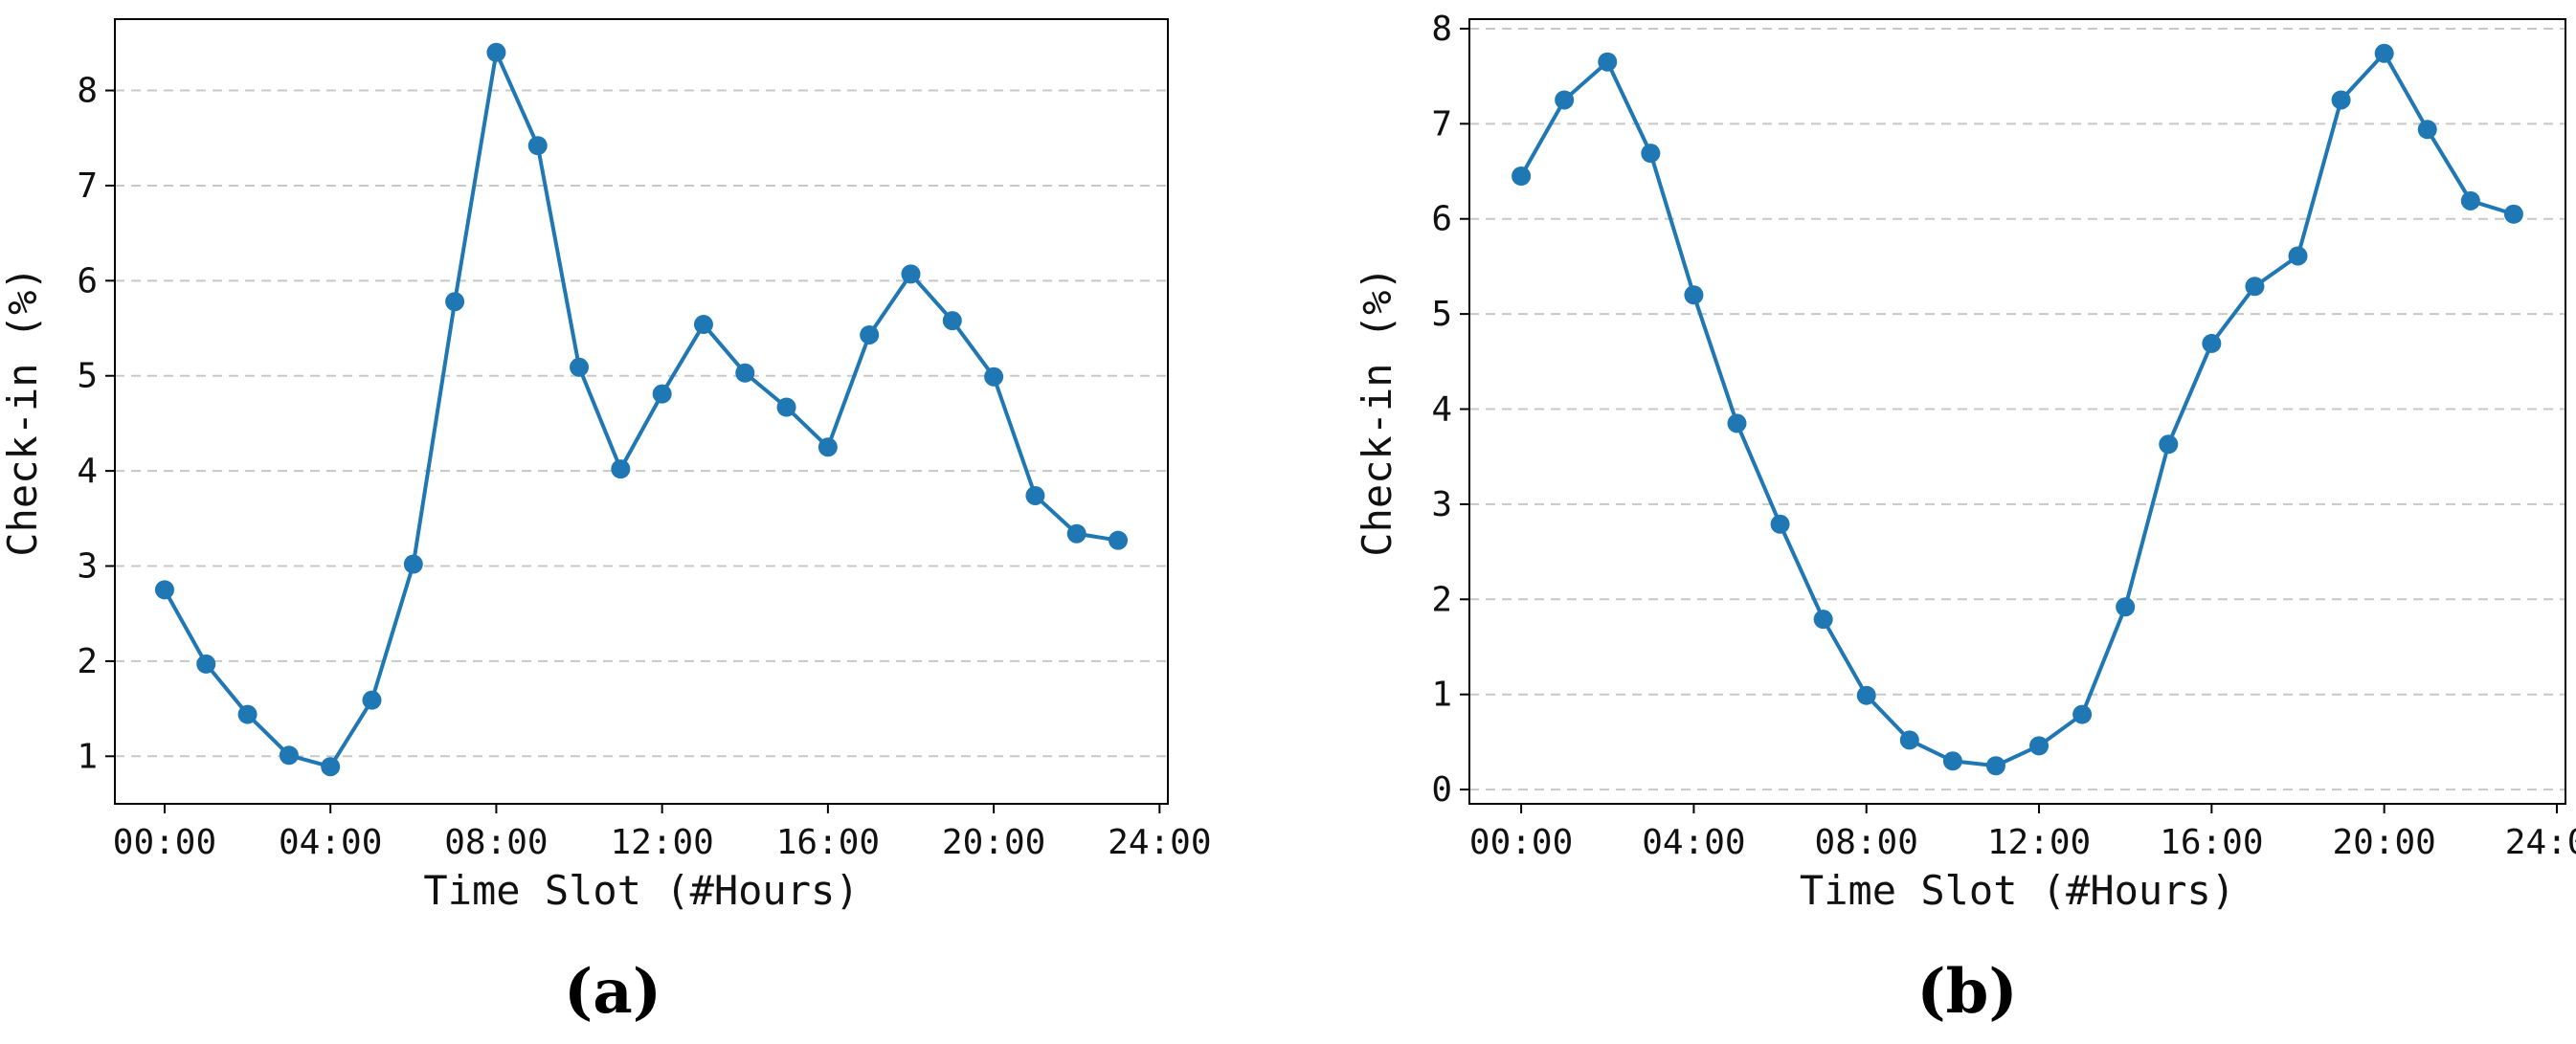 Image resolution: width=2576 pixels, height=1044 pixels. Describe the element at coordinates (612, 992) in the screenshot. I see `panel-label: (a)` at that location.